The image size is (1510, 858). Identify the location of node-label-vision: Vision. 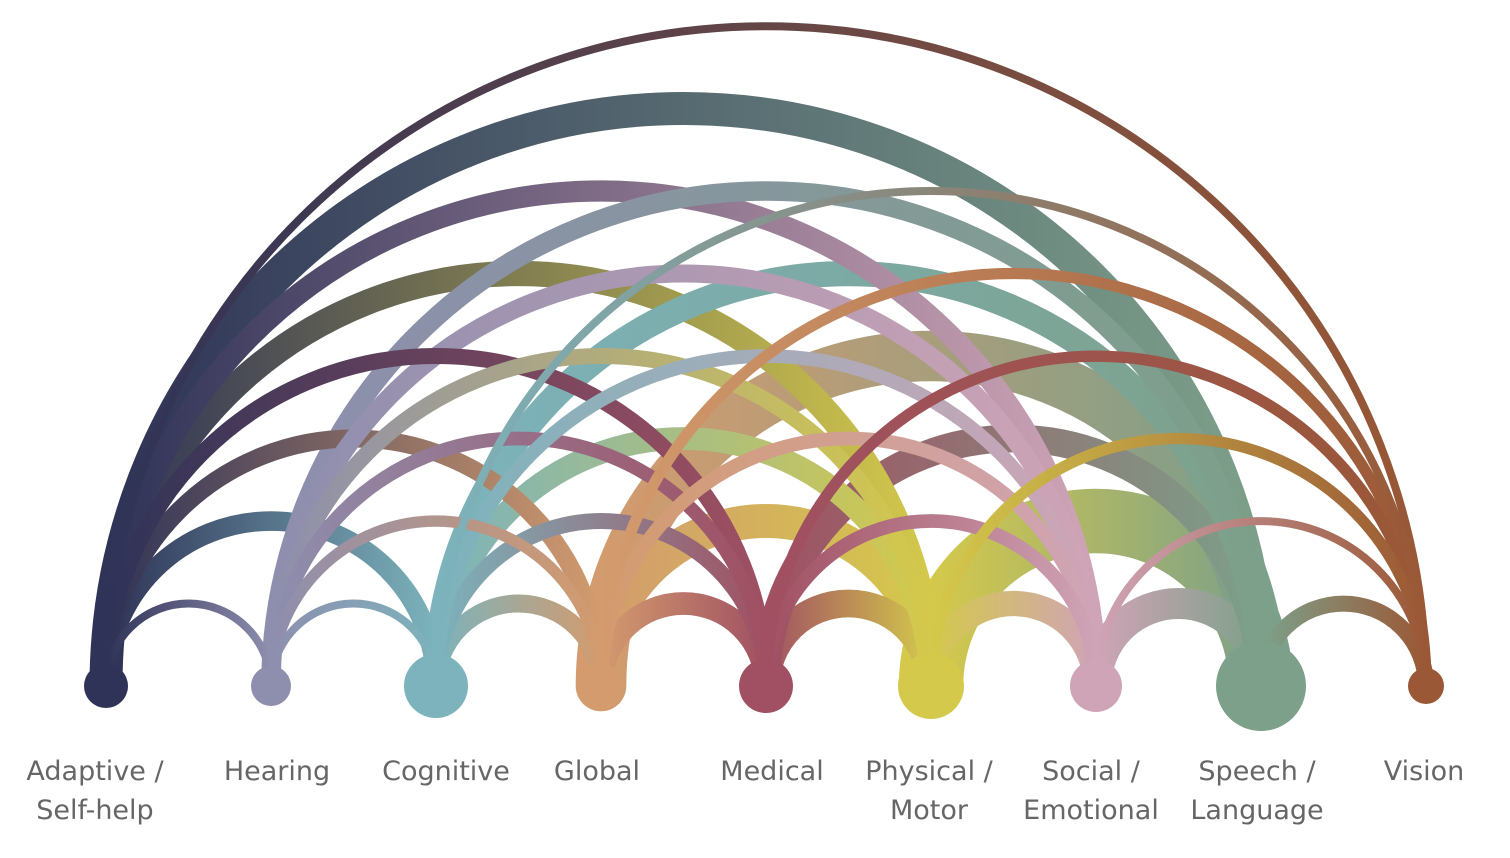
(1424, 771).